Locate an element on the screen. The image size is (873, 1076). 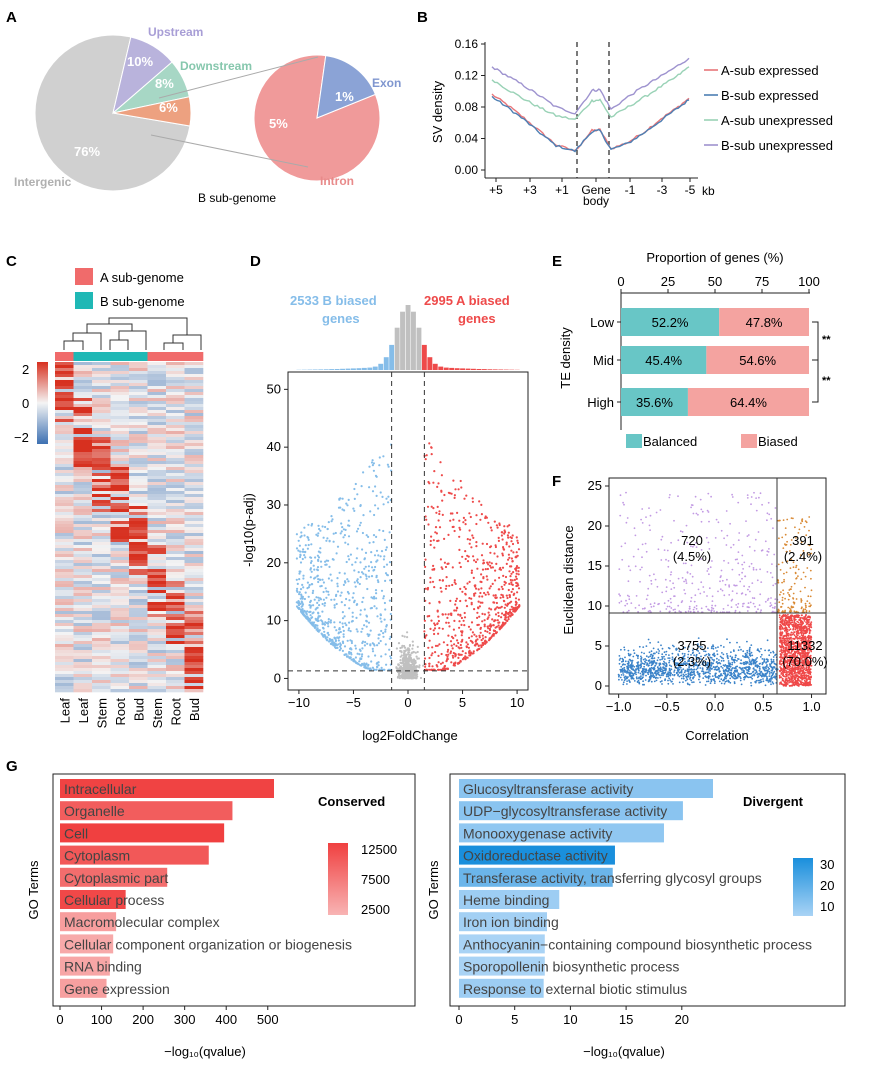
panel-letter-g: G is located at coordinates (12, 766).